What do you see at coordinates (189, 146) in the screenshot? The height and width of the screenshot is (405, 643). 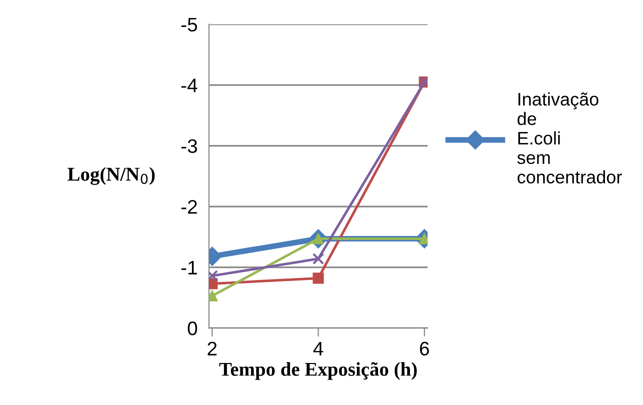 I see `y-tick-label: -3` at bounding box center [189, 146].